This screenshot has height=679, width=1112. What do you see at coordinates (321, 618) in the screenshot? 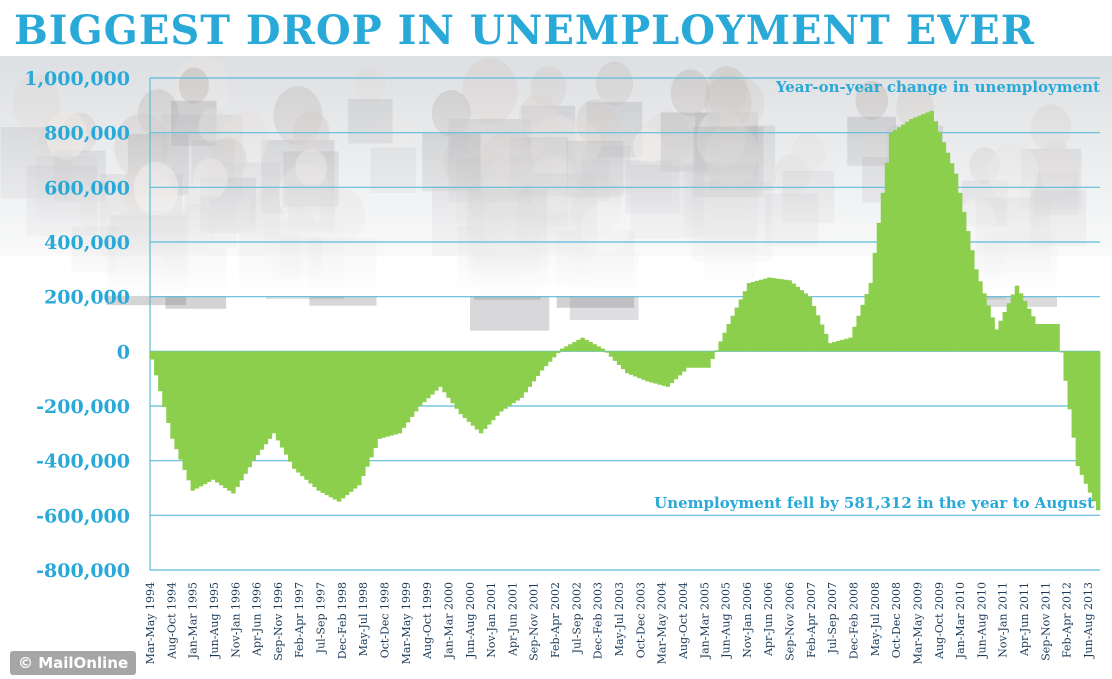
I see `x-tick-label: Jul-Sep 1997` at bounding box center [321, 618].